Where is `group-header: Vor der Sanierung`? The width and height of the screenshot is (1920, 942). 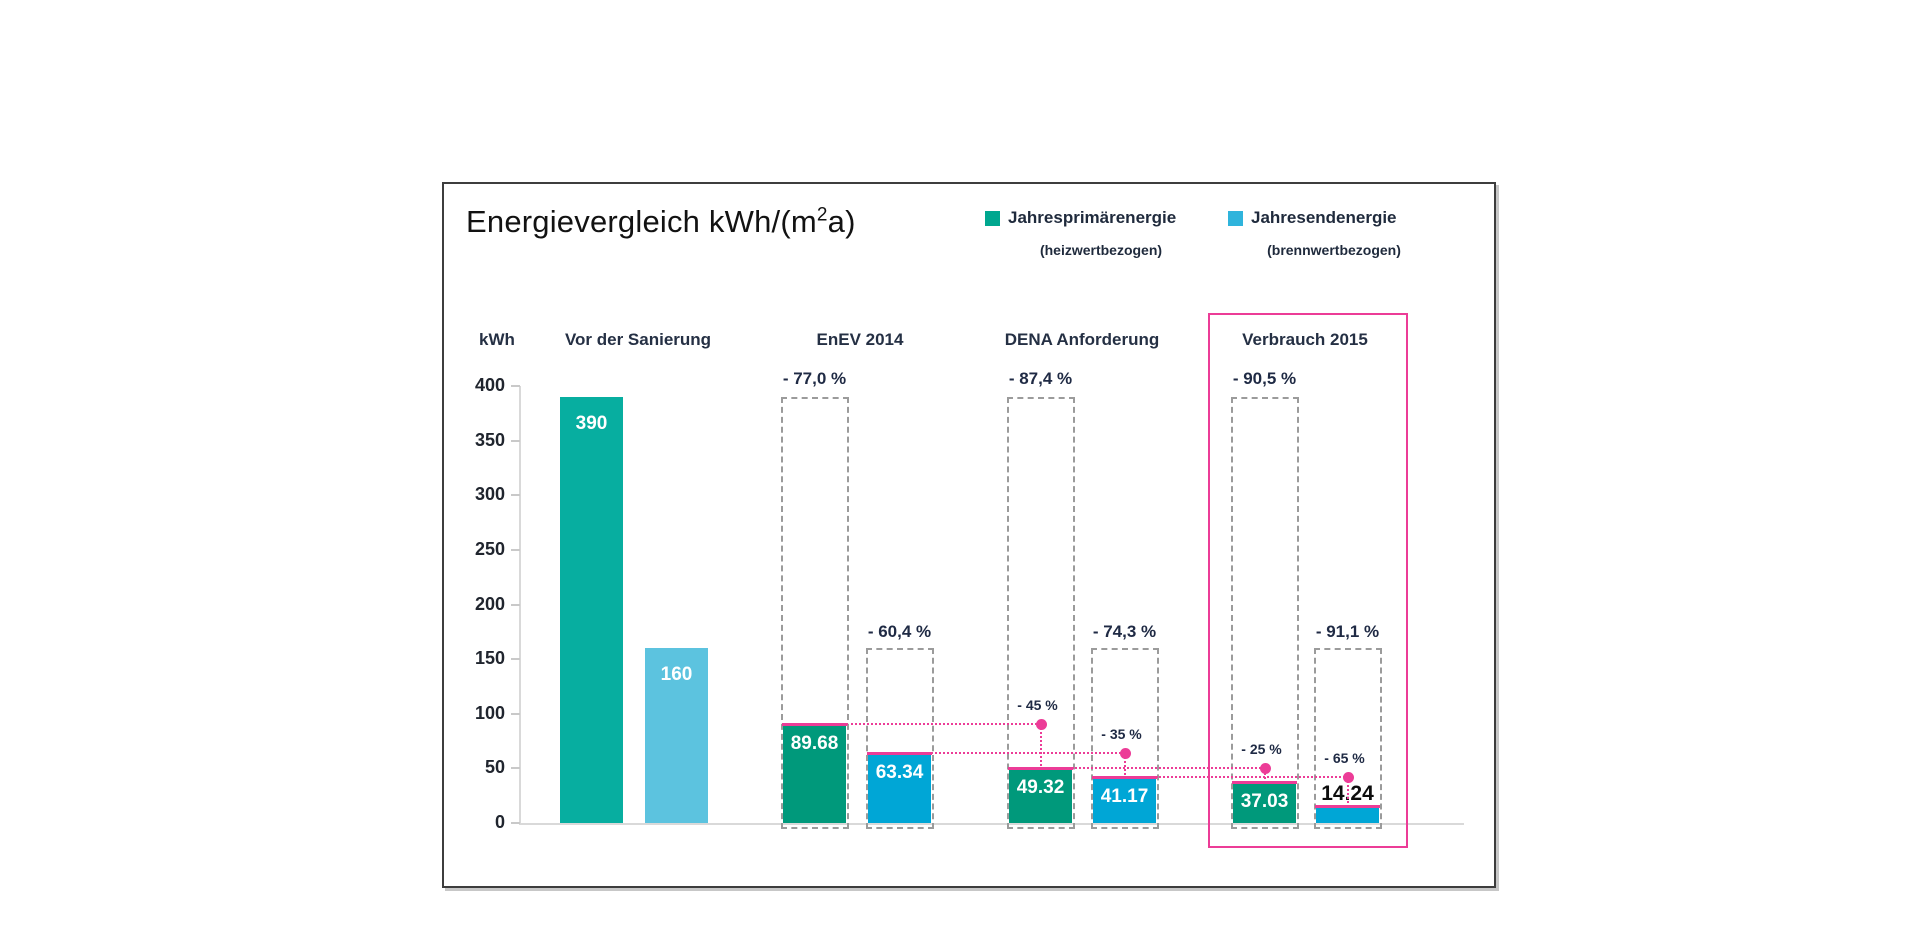
group-header: Vor der Sanierung is located at coordinates (638, 339).